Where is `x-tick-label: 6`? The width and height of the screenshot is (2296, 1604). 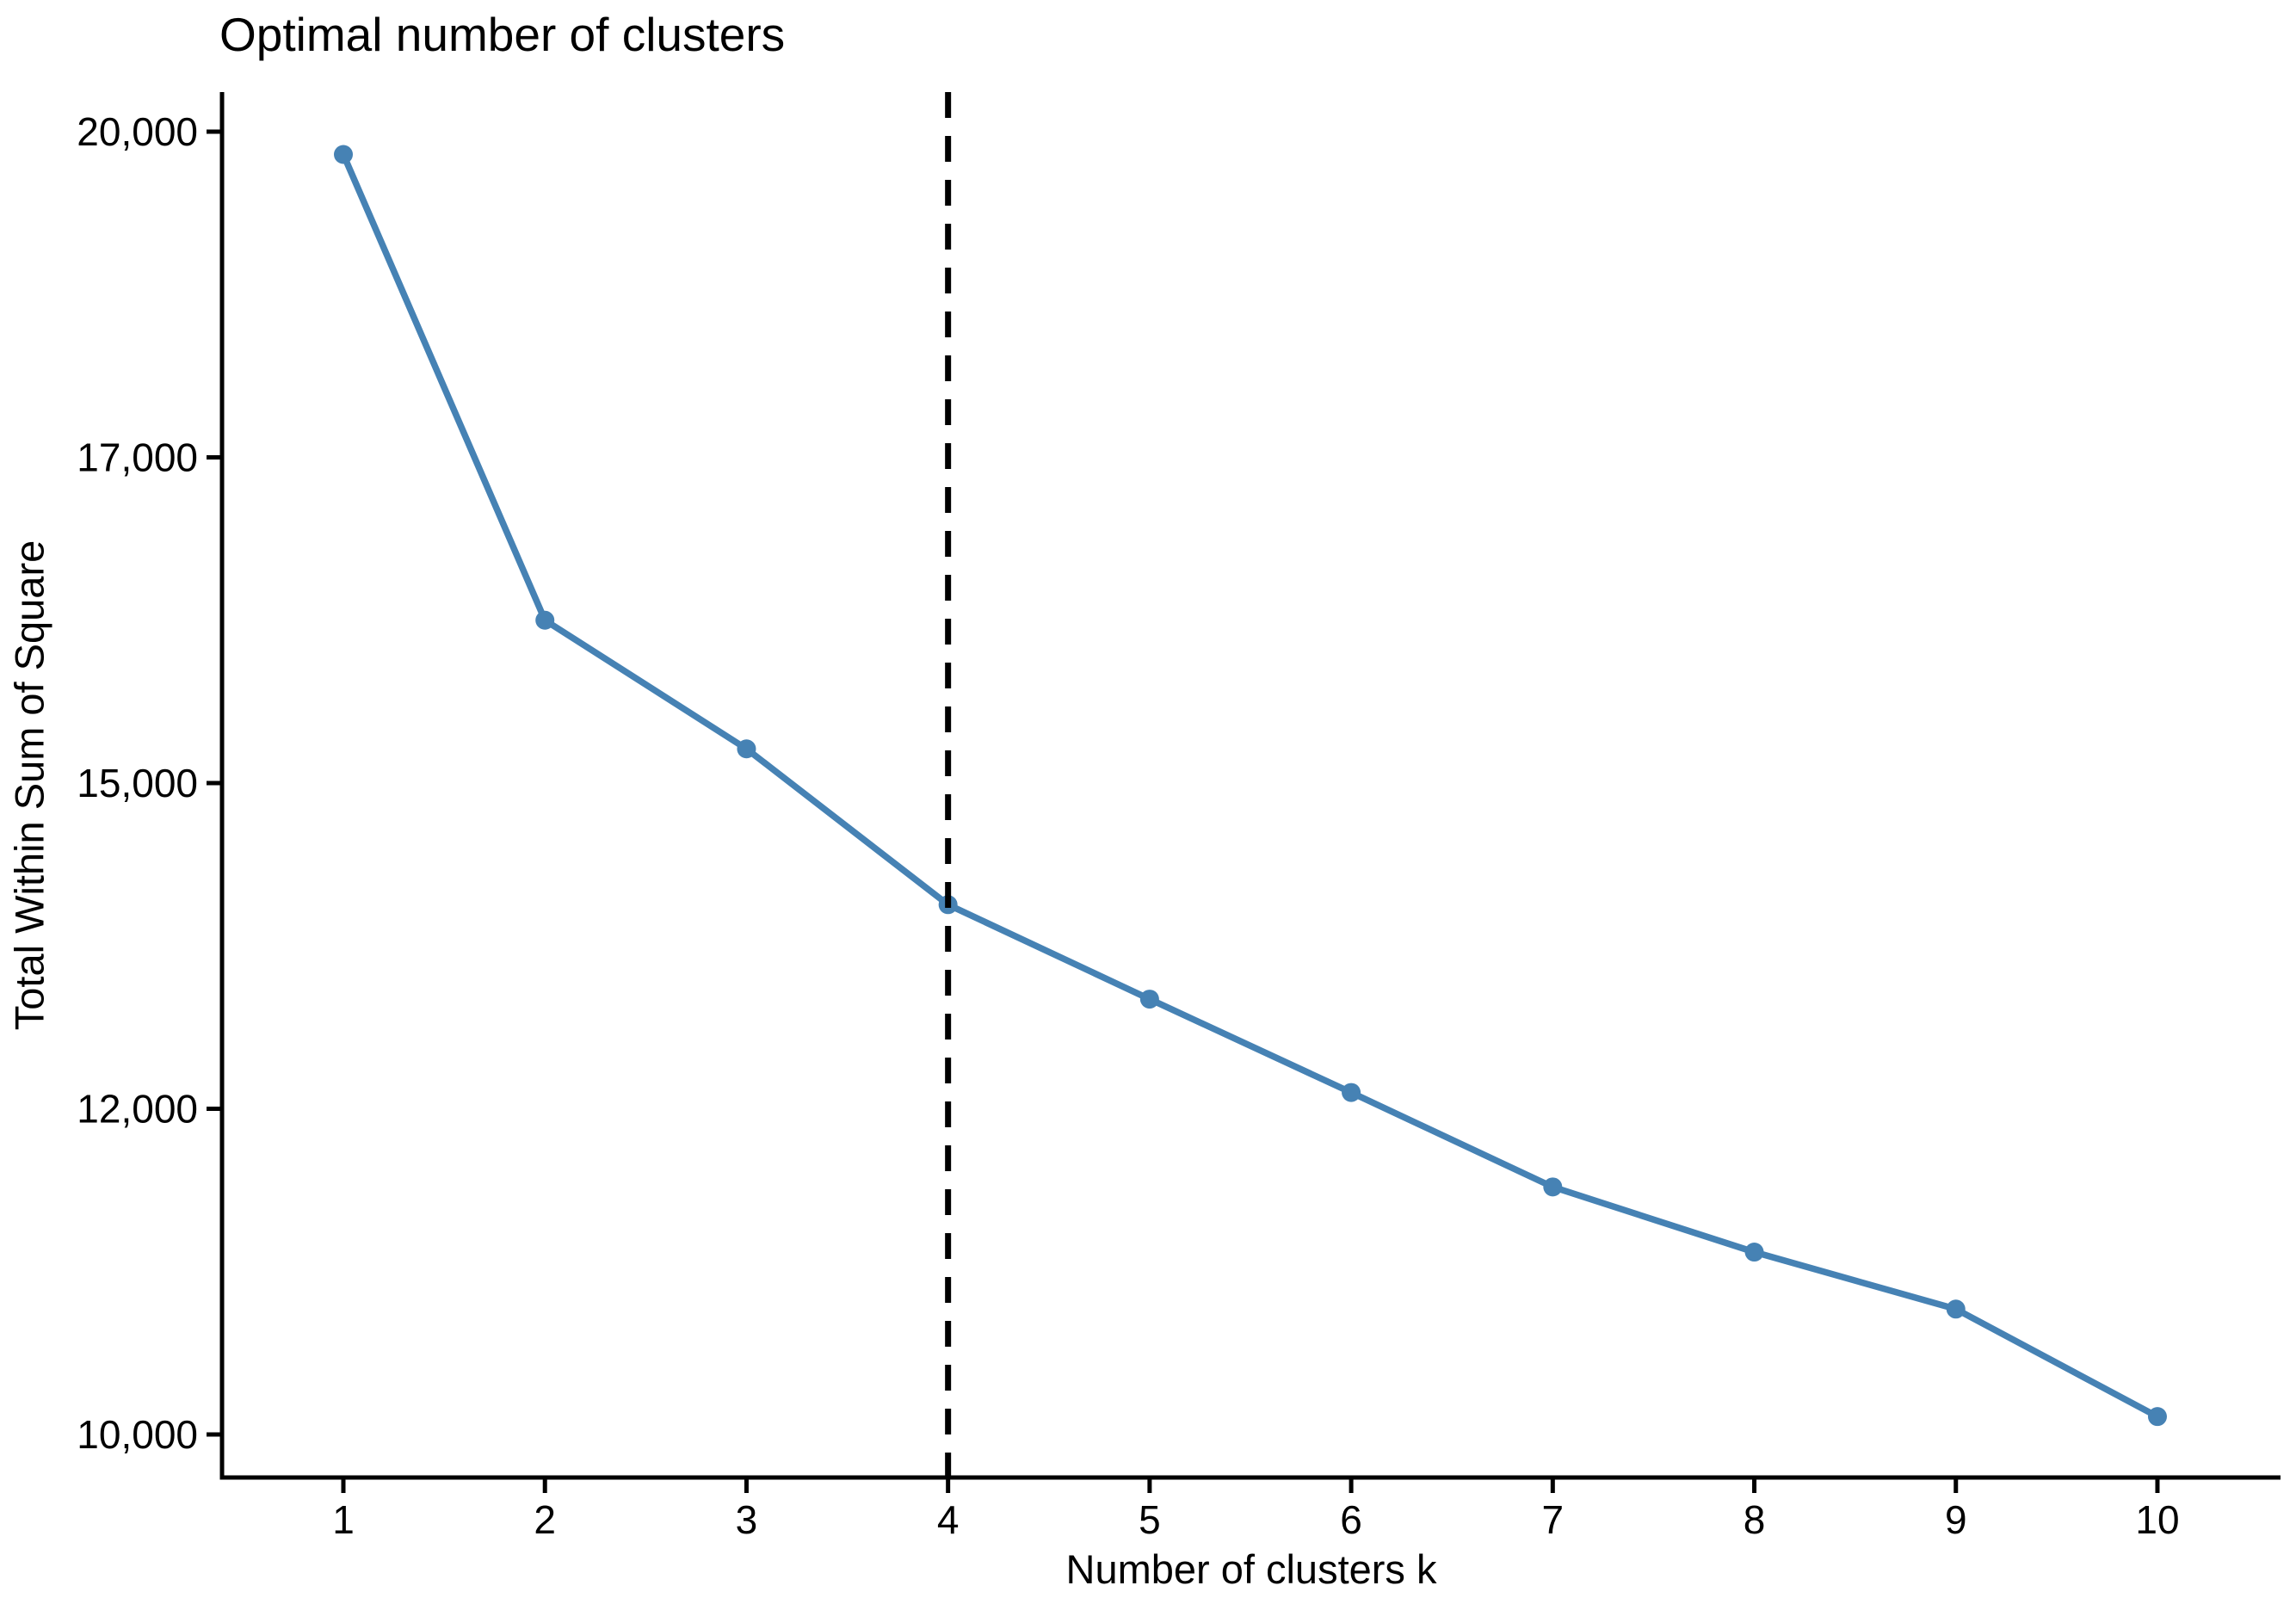
x-tick-label: 6 is located at coordinates (1351, 1519).